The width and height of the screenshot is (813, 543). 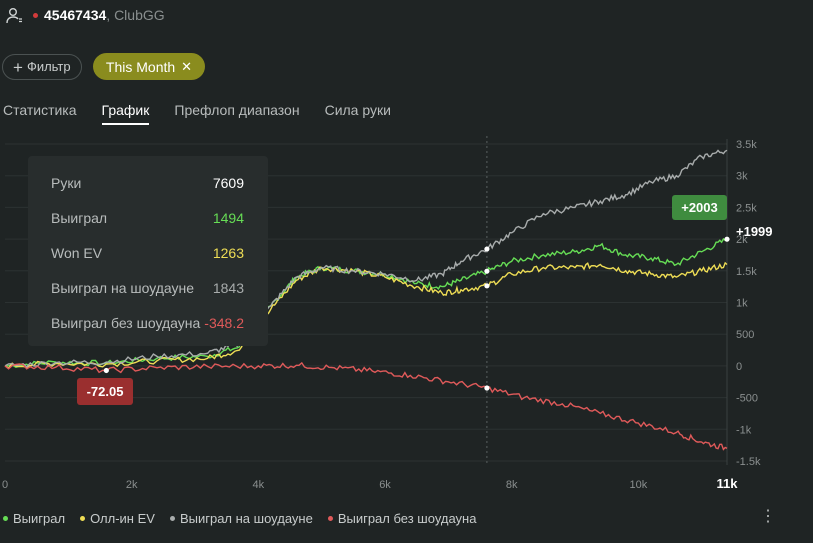 What do you see at coordinates (147, 183) in the screenshot?
I see `tooltip-row-hands: Руки 7609` at bounding box center [147, 183].